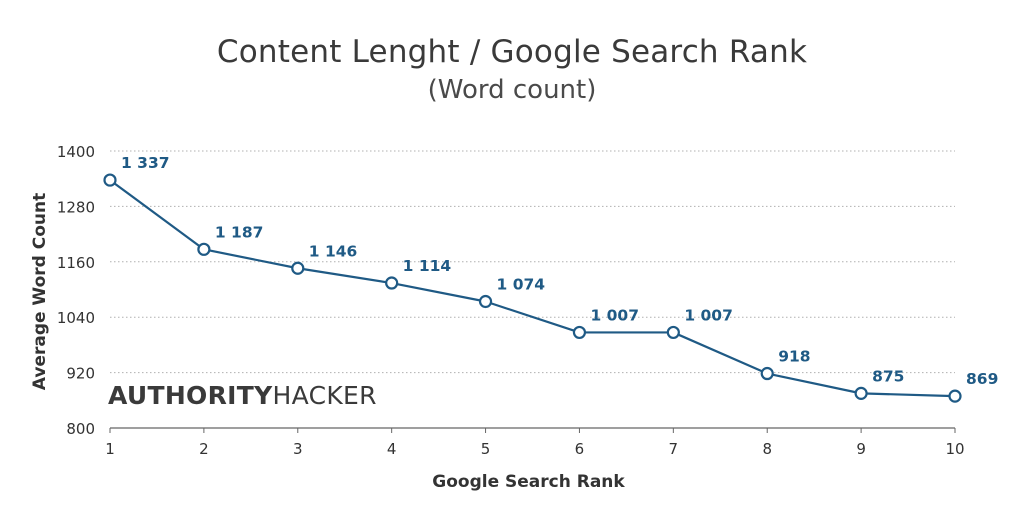 The height and width of the screenshot is (512, 1024). Describe the element at coordinates (888, 376) in the screenshot. I see `data-label: 875` at that location.